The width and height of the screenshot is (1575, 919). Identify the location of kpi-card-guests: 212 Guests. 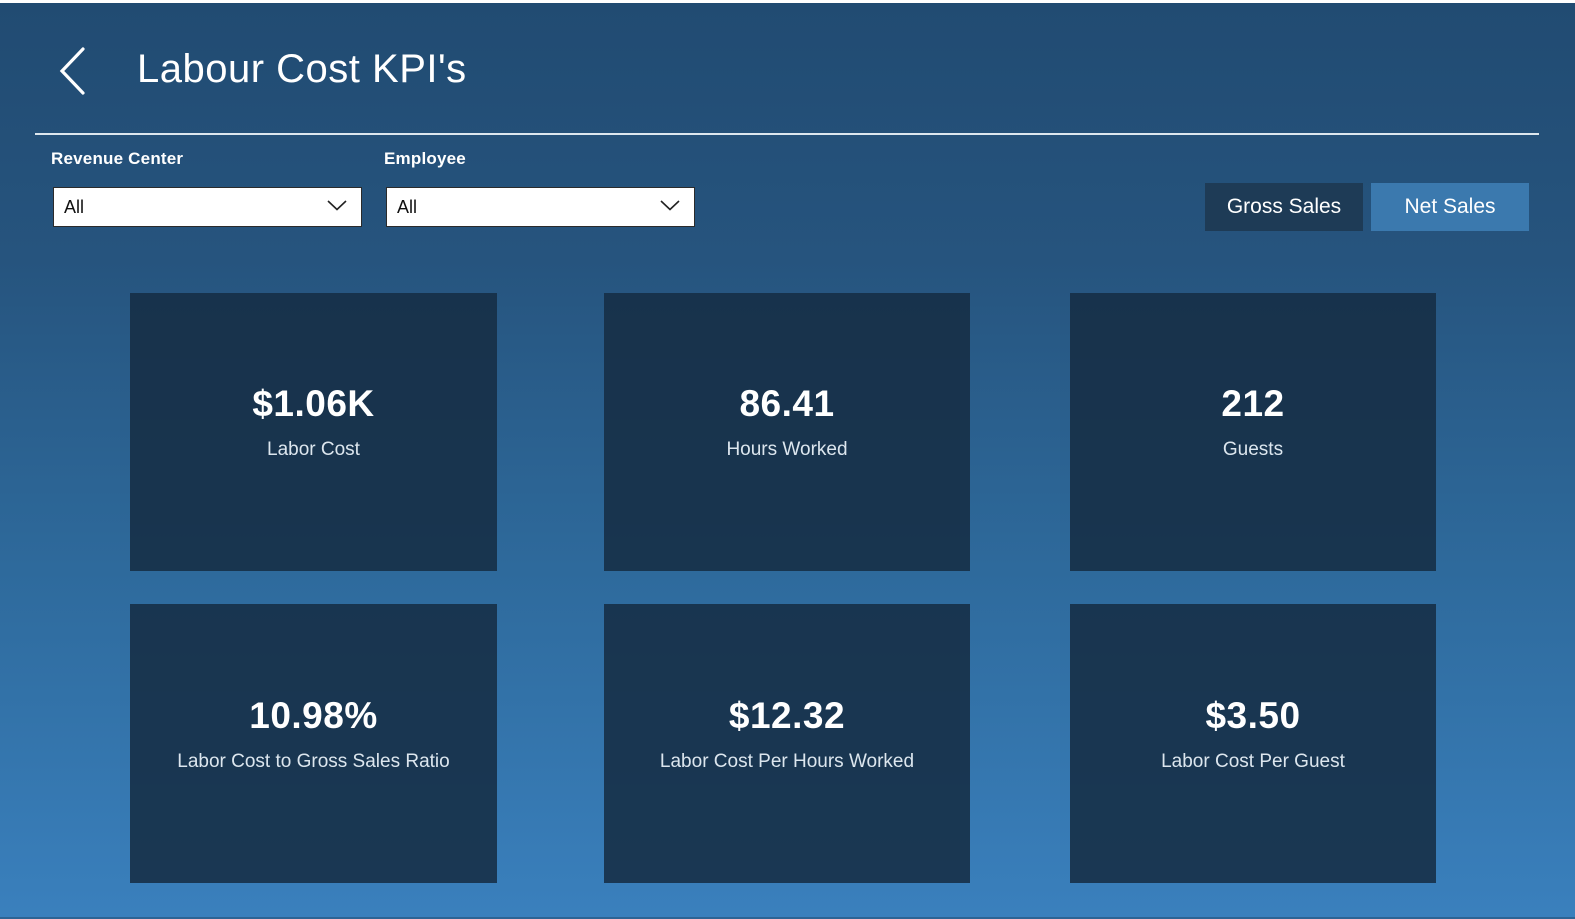
(1253, 432).